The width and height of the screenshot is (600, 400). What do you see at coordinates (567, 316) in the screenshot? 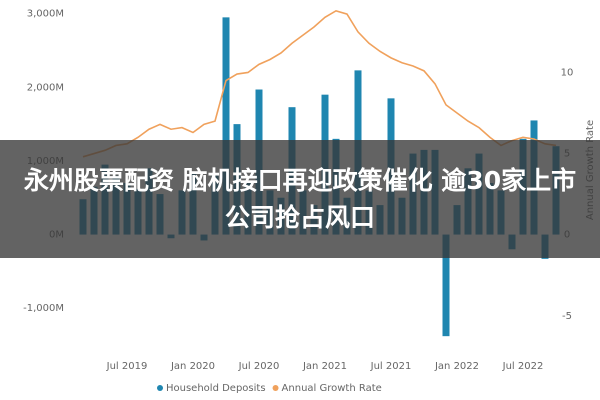
I see `y2-tick-label: -5` at bounding box center [567, 316].